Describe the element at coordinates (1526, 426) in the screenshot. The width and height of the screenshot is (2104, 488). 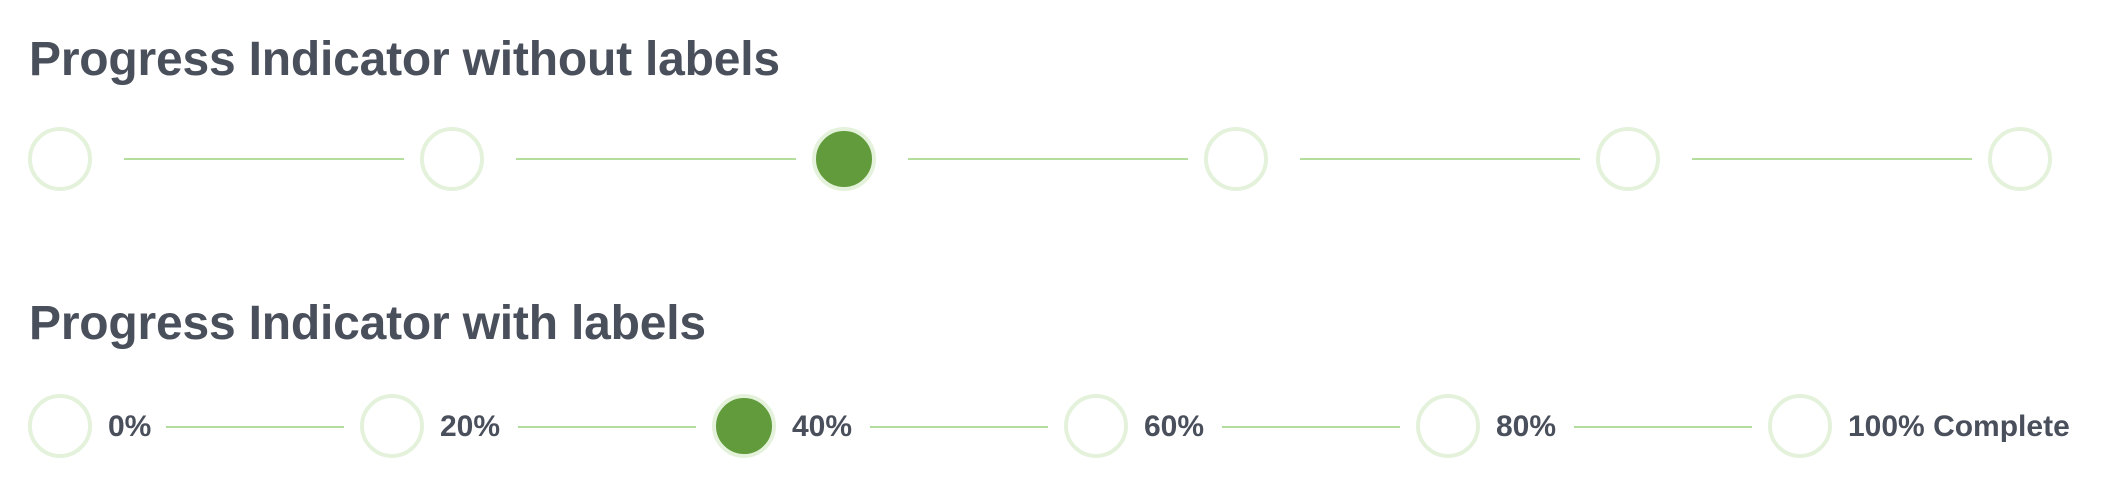
I see `step-label: 80%` at that location.